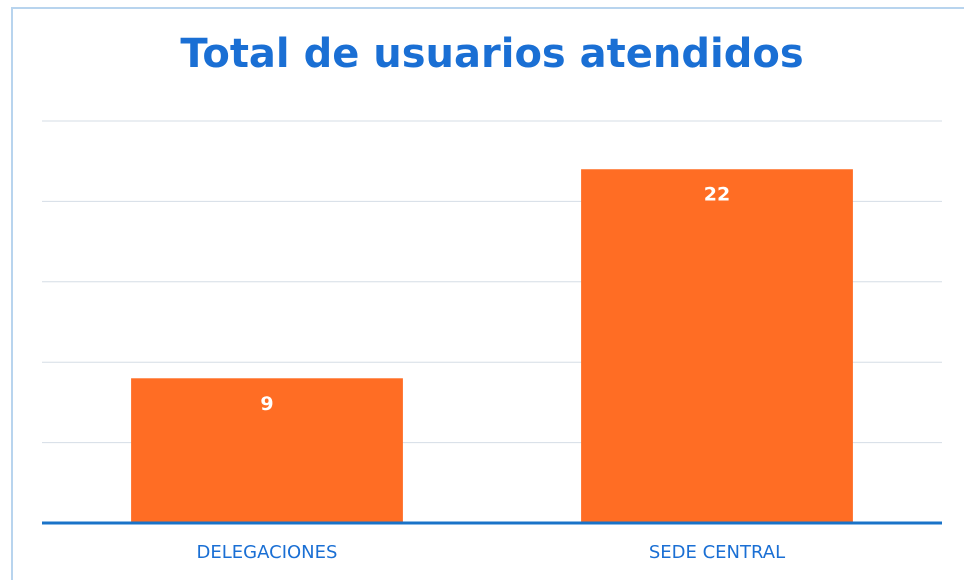 The image size is (964, 580). Describe the element at coordinates (267, 552) in the screenshot. I see `x-tick-label: DELEGACIONES` at that location.